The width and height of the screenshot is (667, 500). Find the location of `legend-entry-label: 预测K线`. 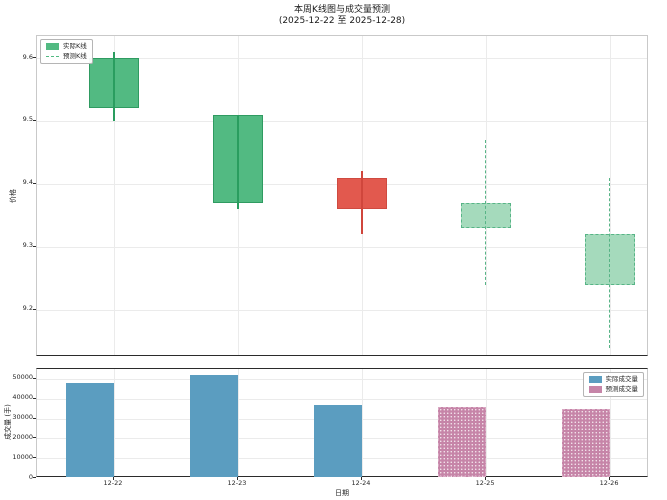

legend-entry-label: 预测K线 is located at coordinates (75, 56).